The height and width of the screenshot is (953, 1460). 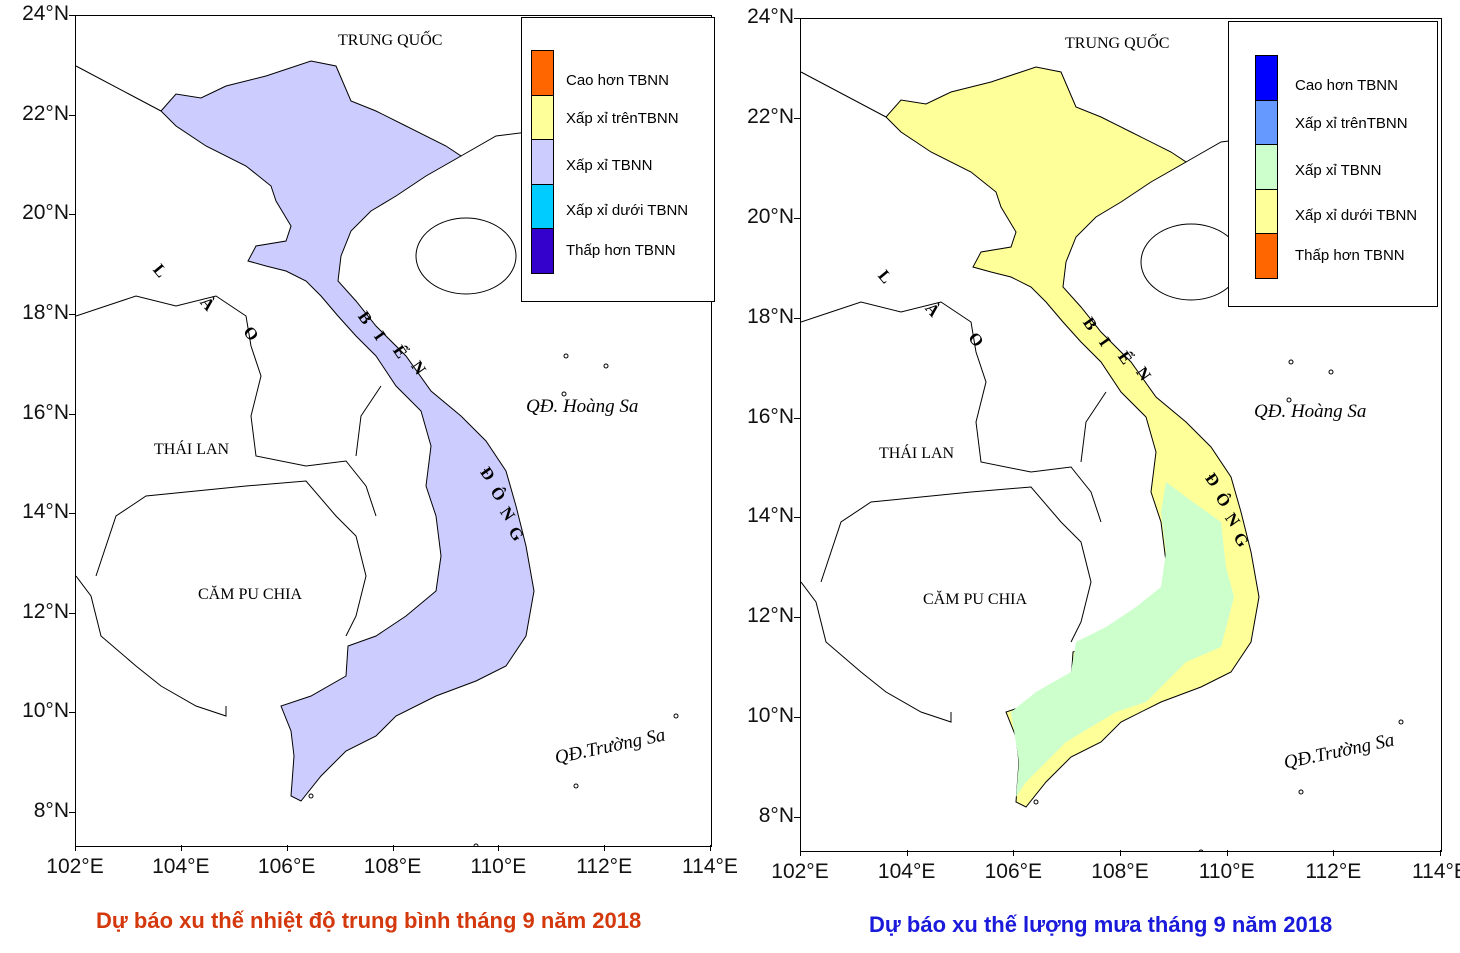 What do you see at coordinates (45, 13) in the screenshot?
I see `lat-tick-label: 24°N` at bounding box center [45, 13].